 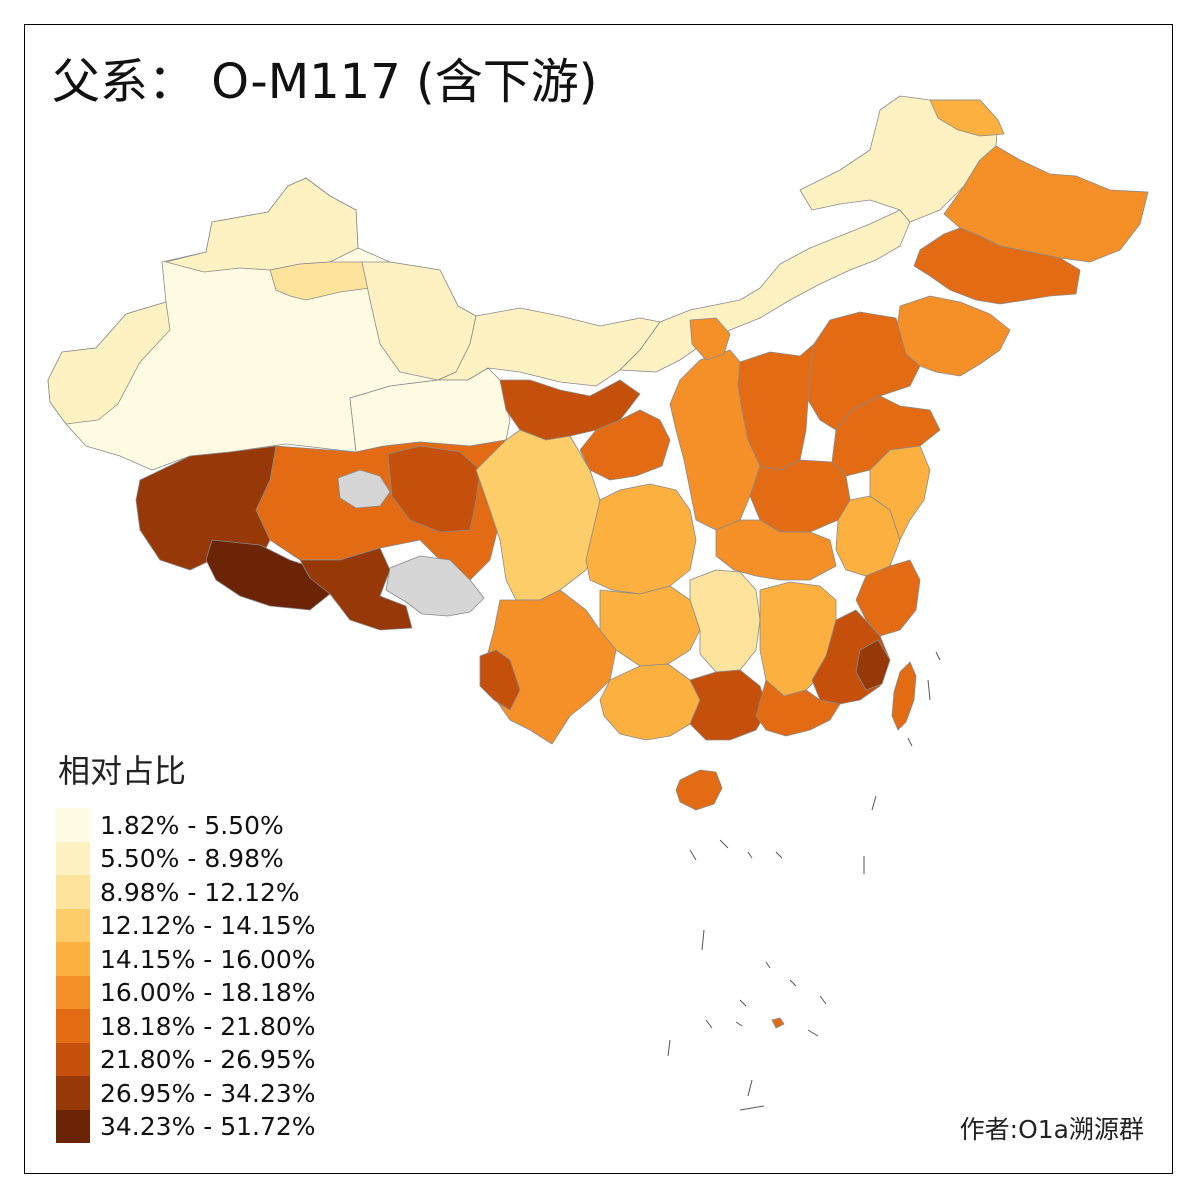 What do you see at coordinates (200, 892) in the screenshot?
I see `legend-label: 8.98% - 12.12%` at bounding box center [200, 892].